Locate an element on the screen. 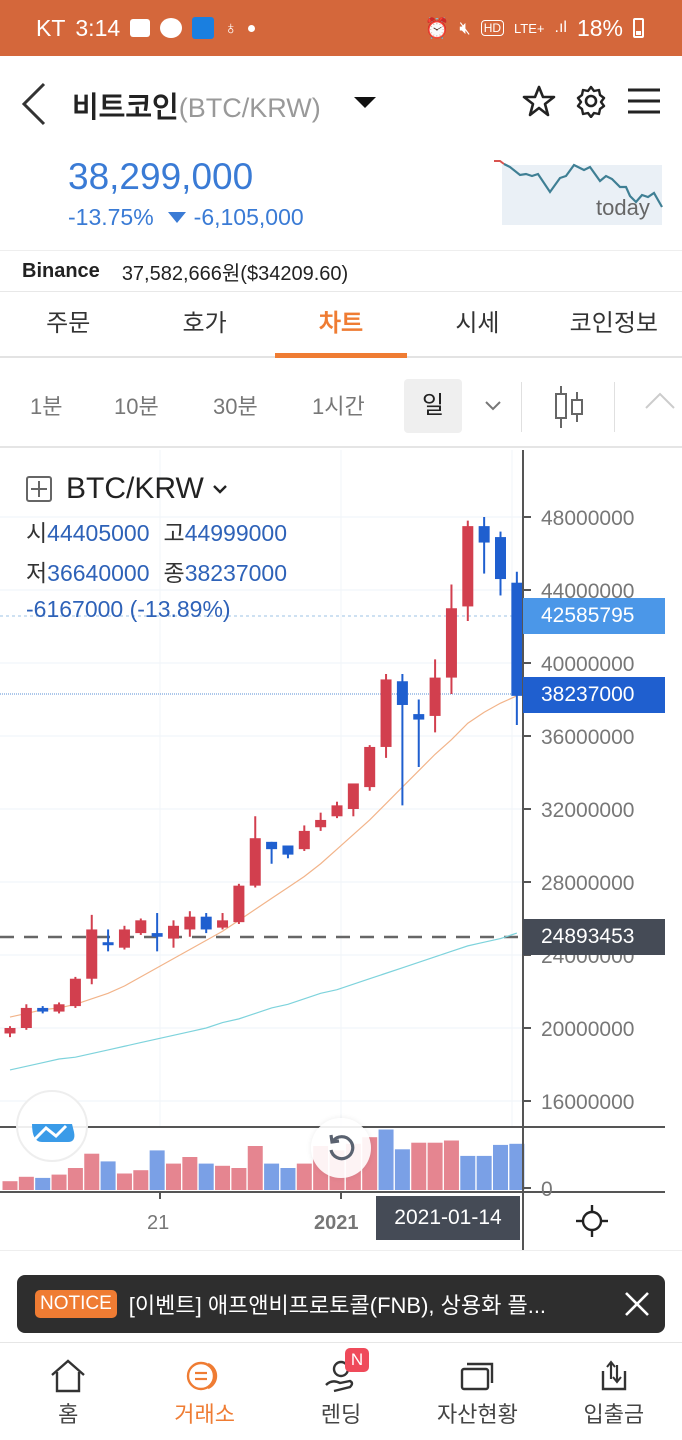 The width and height of the screenshot is (682, 1440). tab-chart: 차트 is located at coordinates (341, 325).